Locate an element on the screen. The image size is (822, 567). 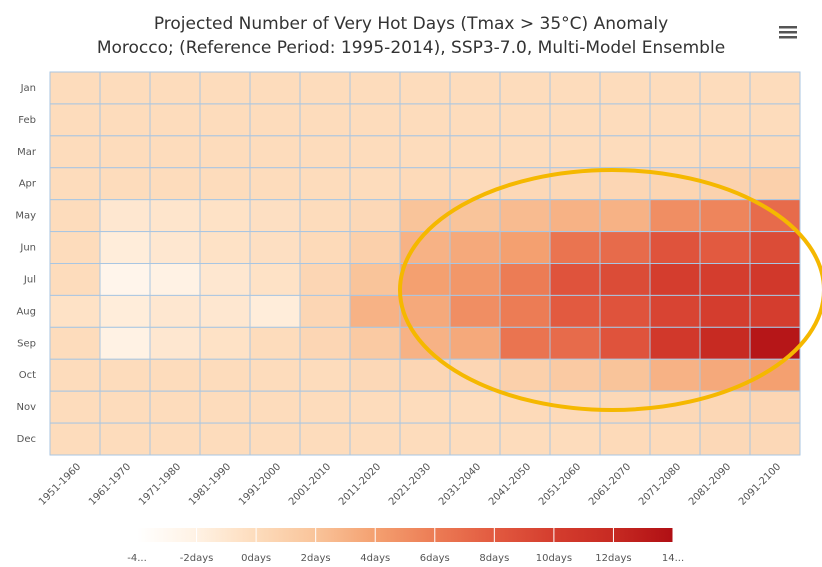
y-tick-label: May is located at coordinates (25, 216).